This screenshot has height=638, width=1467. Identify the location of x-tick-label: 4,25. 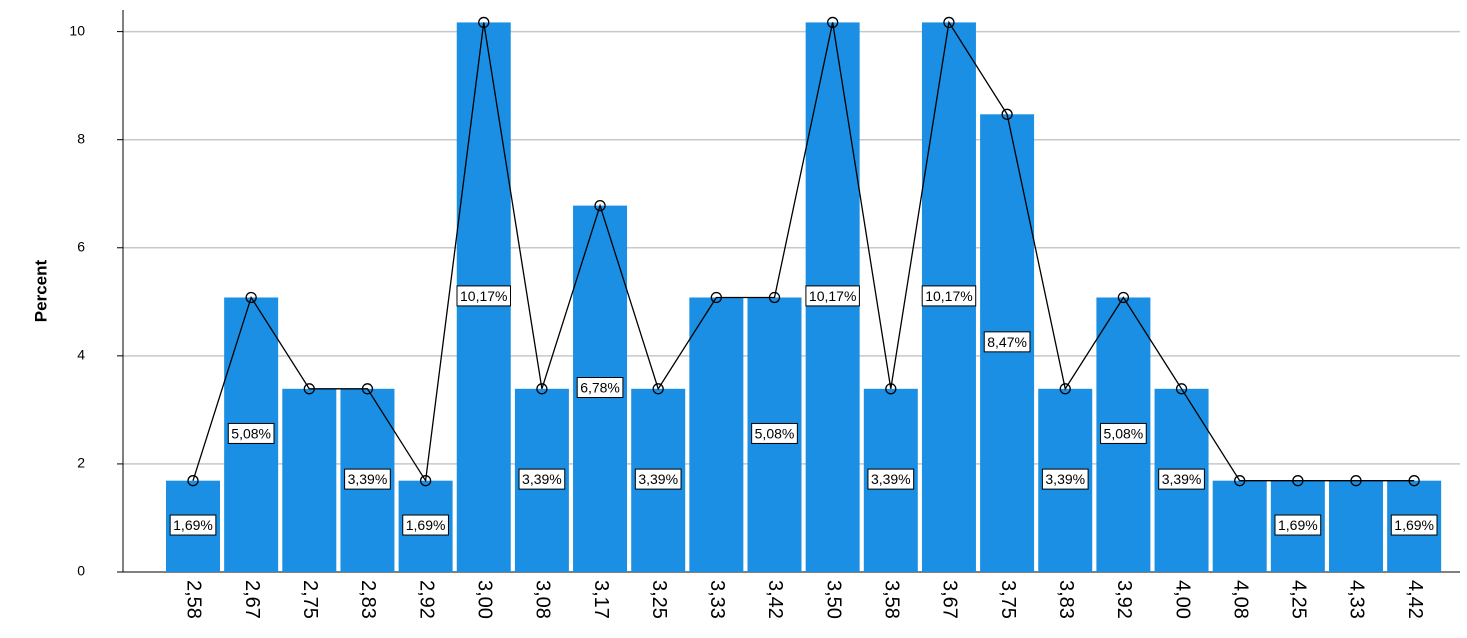
(1299, 599).